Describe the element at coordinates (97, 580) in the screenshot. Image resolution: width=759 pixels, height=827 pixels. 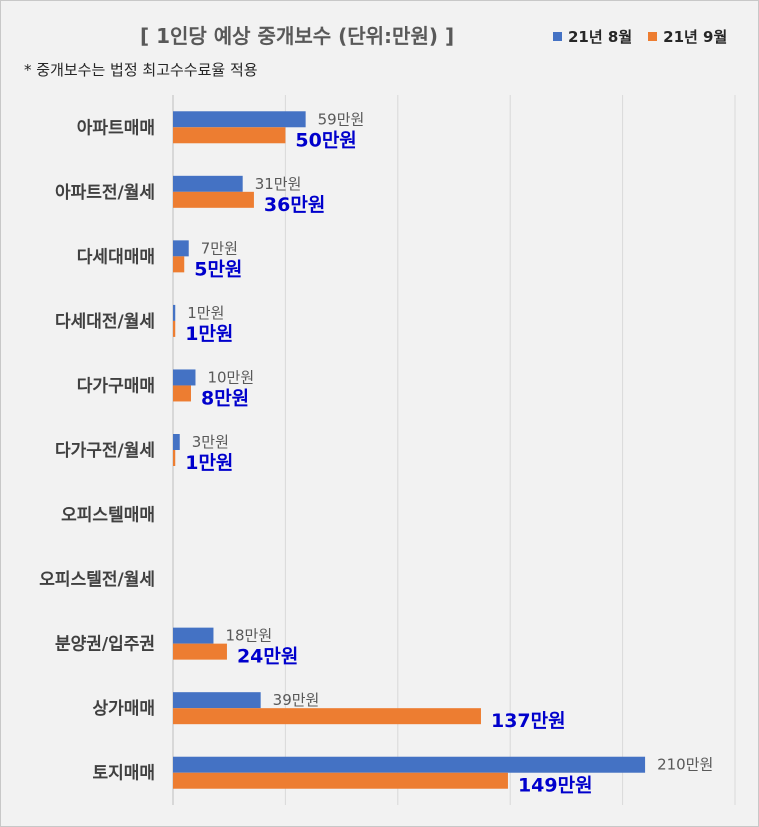
I see `category-label: 오피스텔전/월세` at that location.